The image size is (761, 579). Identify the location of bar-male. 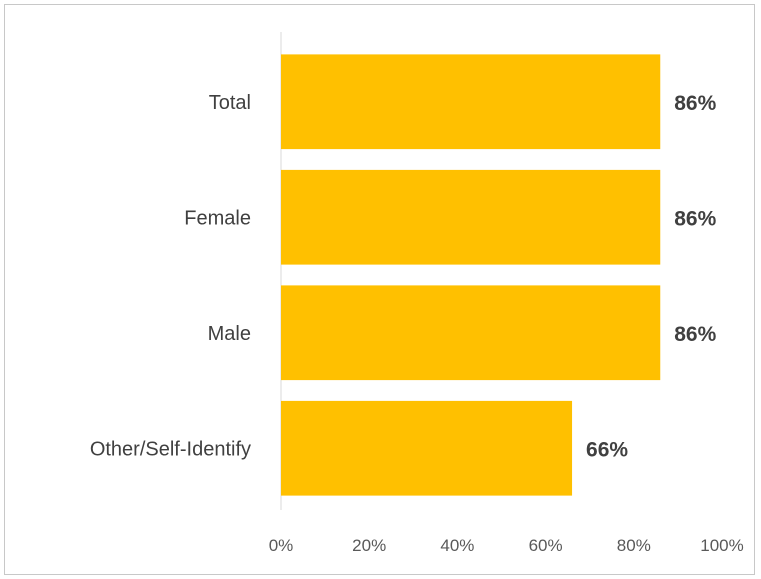
(471, 333).